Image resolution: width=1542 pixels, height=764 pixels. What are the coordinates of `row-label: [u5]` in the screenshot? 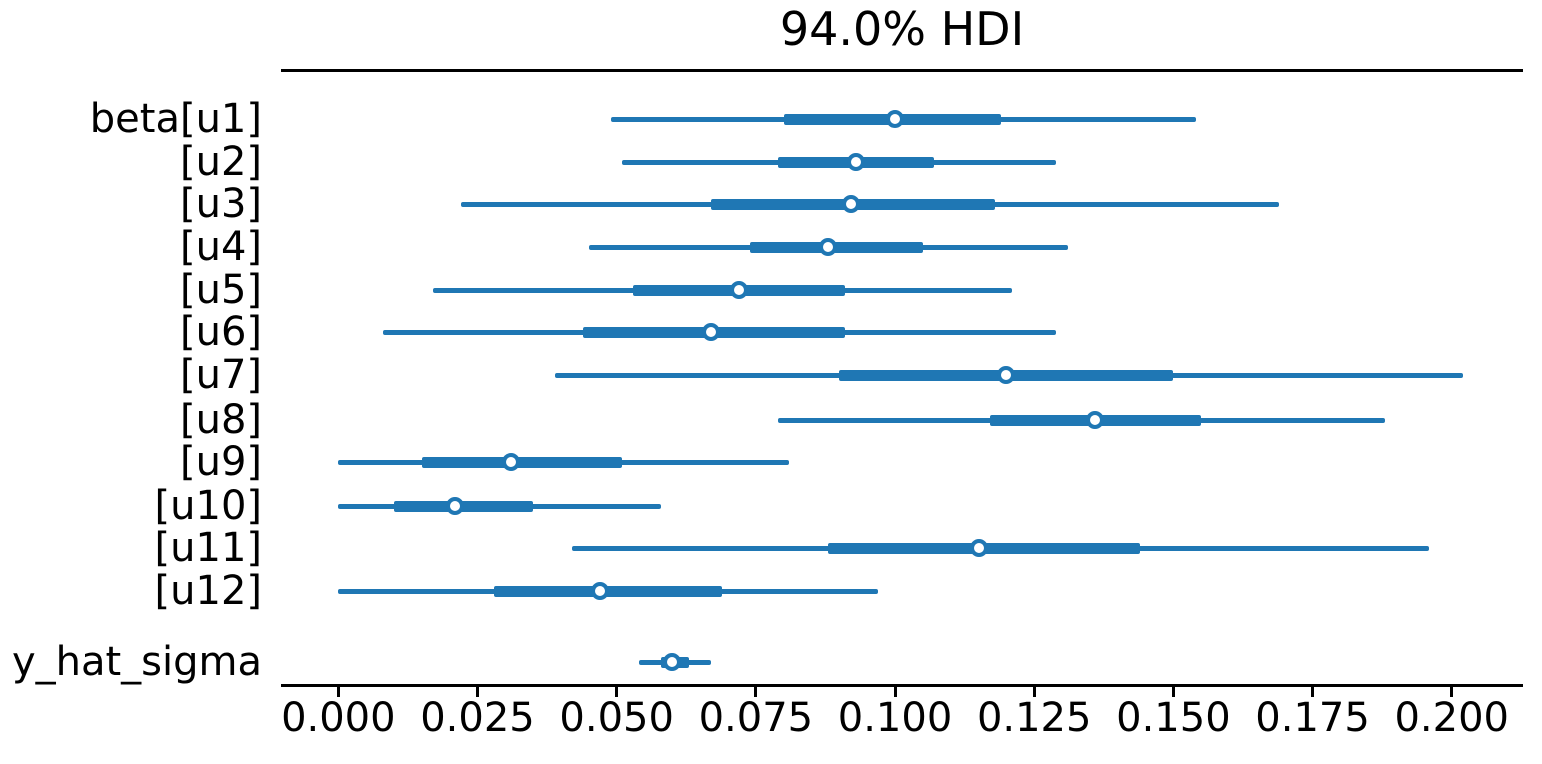 It's located at (220, 290).